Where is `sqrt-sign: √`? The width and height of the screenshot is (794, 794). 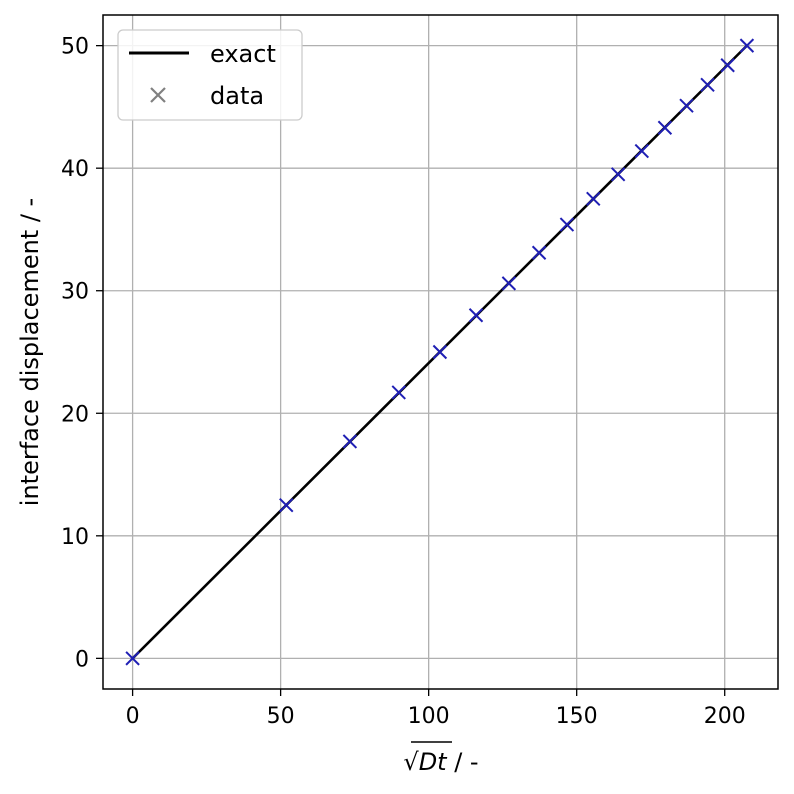
sqrt-sign: √ is located at coordinates (411, 762).